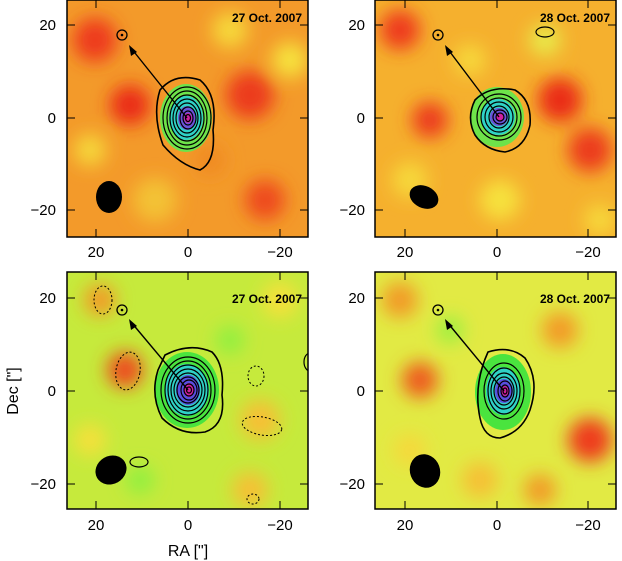 Image resolution: width=622 pixels, height=561 pixels. What do you see at coordinates (13, 390) in the screenshot?
I see `y-axis-label: Dec ["]` at bounding box center [13, 390].